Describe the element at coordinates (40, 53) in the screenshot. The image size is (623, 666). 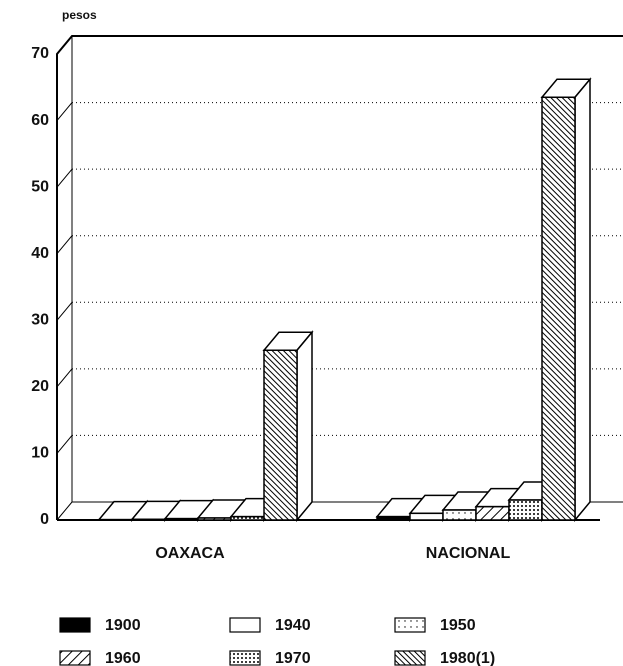
I see `y-tick-label: 70` at that location.